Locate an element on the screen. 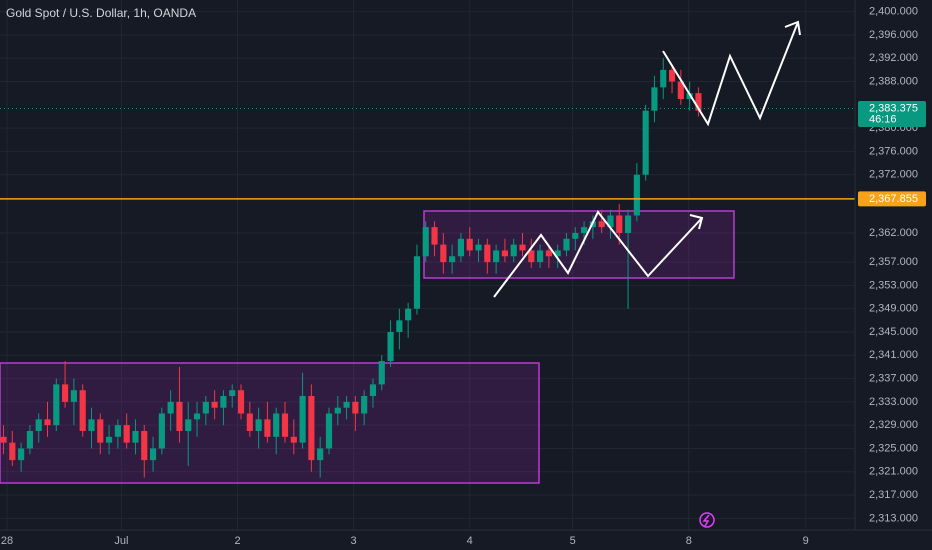 This screenshot has width=932, height=550. x-tick-label: 3 is located at coordinates (354, 541).